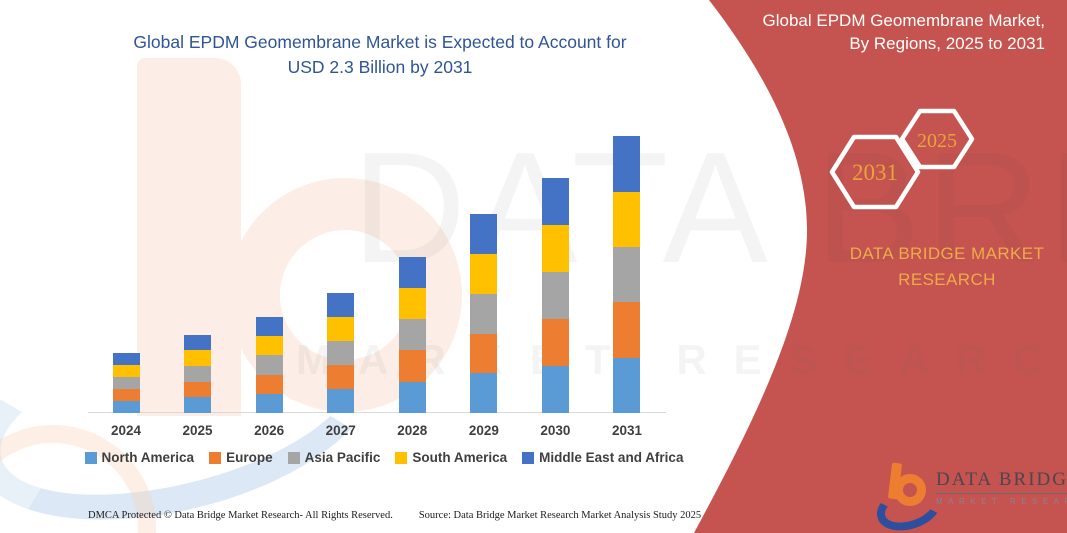  Describe the element at coordinates (627, 330) in the screenshot. I see `bar-segment-2031-europe` at that location.